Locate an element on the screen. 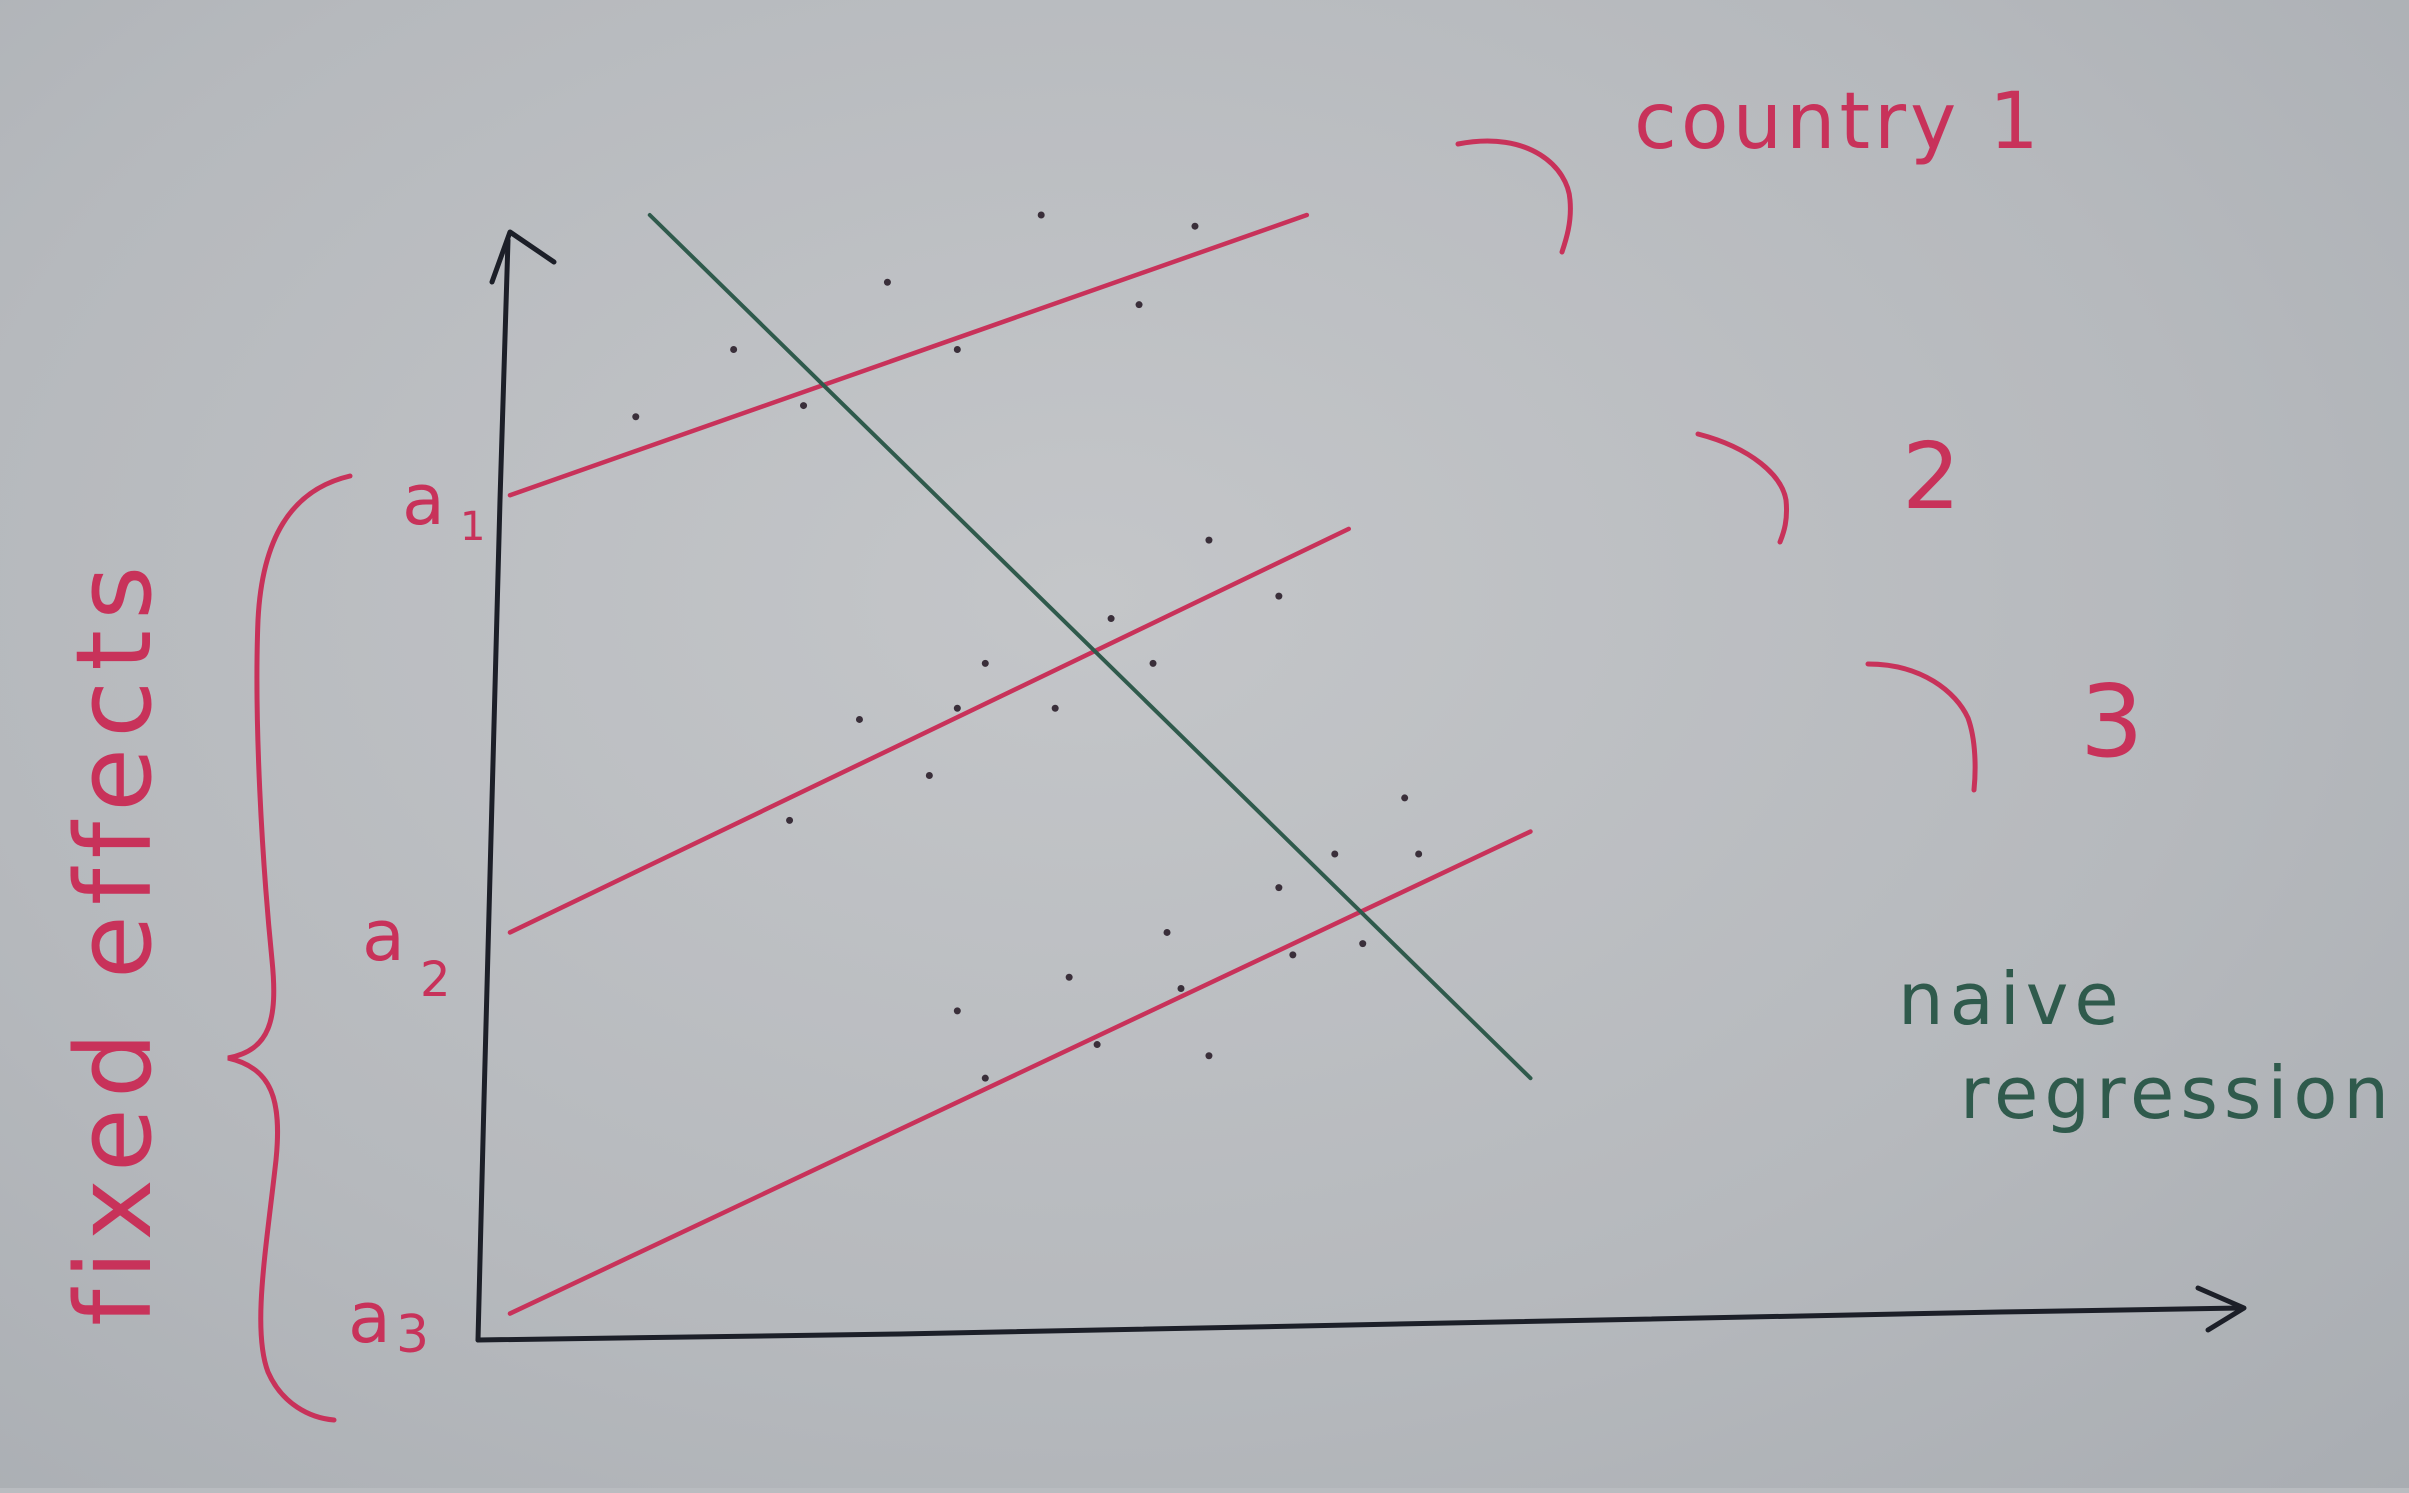 This screenshot has width=2409, height=1493. y-axis-arrowhead is located at coordinates (523, 257).